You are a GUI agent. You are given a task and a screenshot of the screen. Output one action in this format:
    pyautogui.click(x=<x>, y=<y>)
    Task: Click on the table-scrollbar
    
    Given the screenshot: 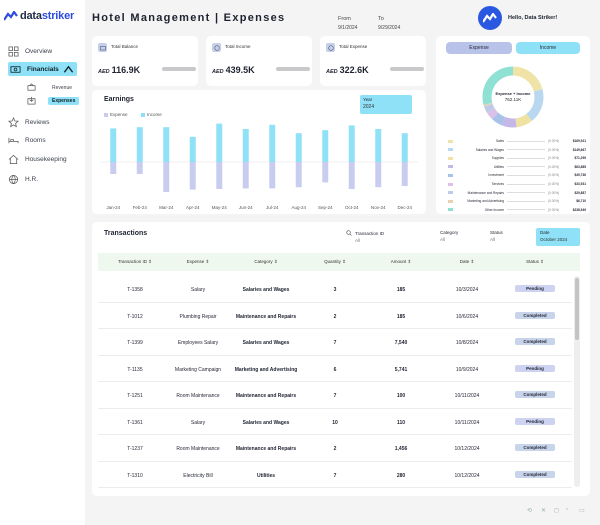 What is the action you would take?
    pyautogui.click(x=577, y=381)
    